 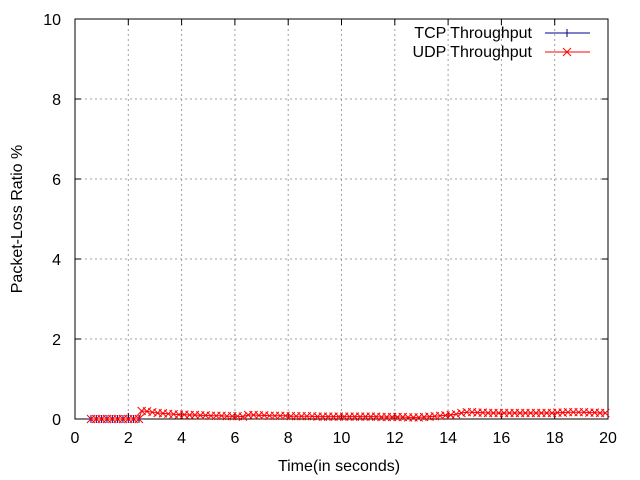 I want to click on x-tick-label: 18, so click(x=555, y=438).